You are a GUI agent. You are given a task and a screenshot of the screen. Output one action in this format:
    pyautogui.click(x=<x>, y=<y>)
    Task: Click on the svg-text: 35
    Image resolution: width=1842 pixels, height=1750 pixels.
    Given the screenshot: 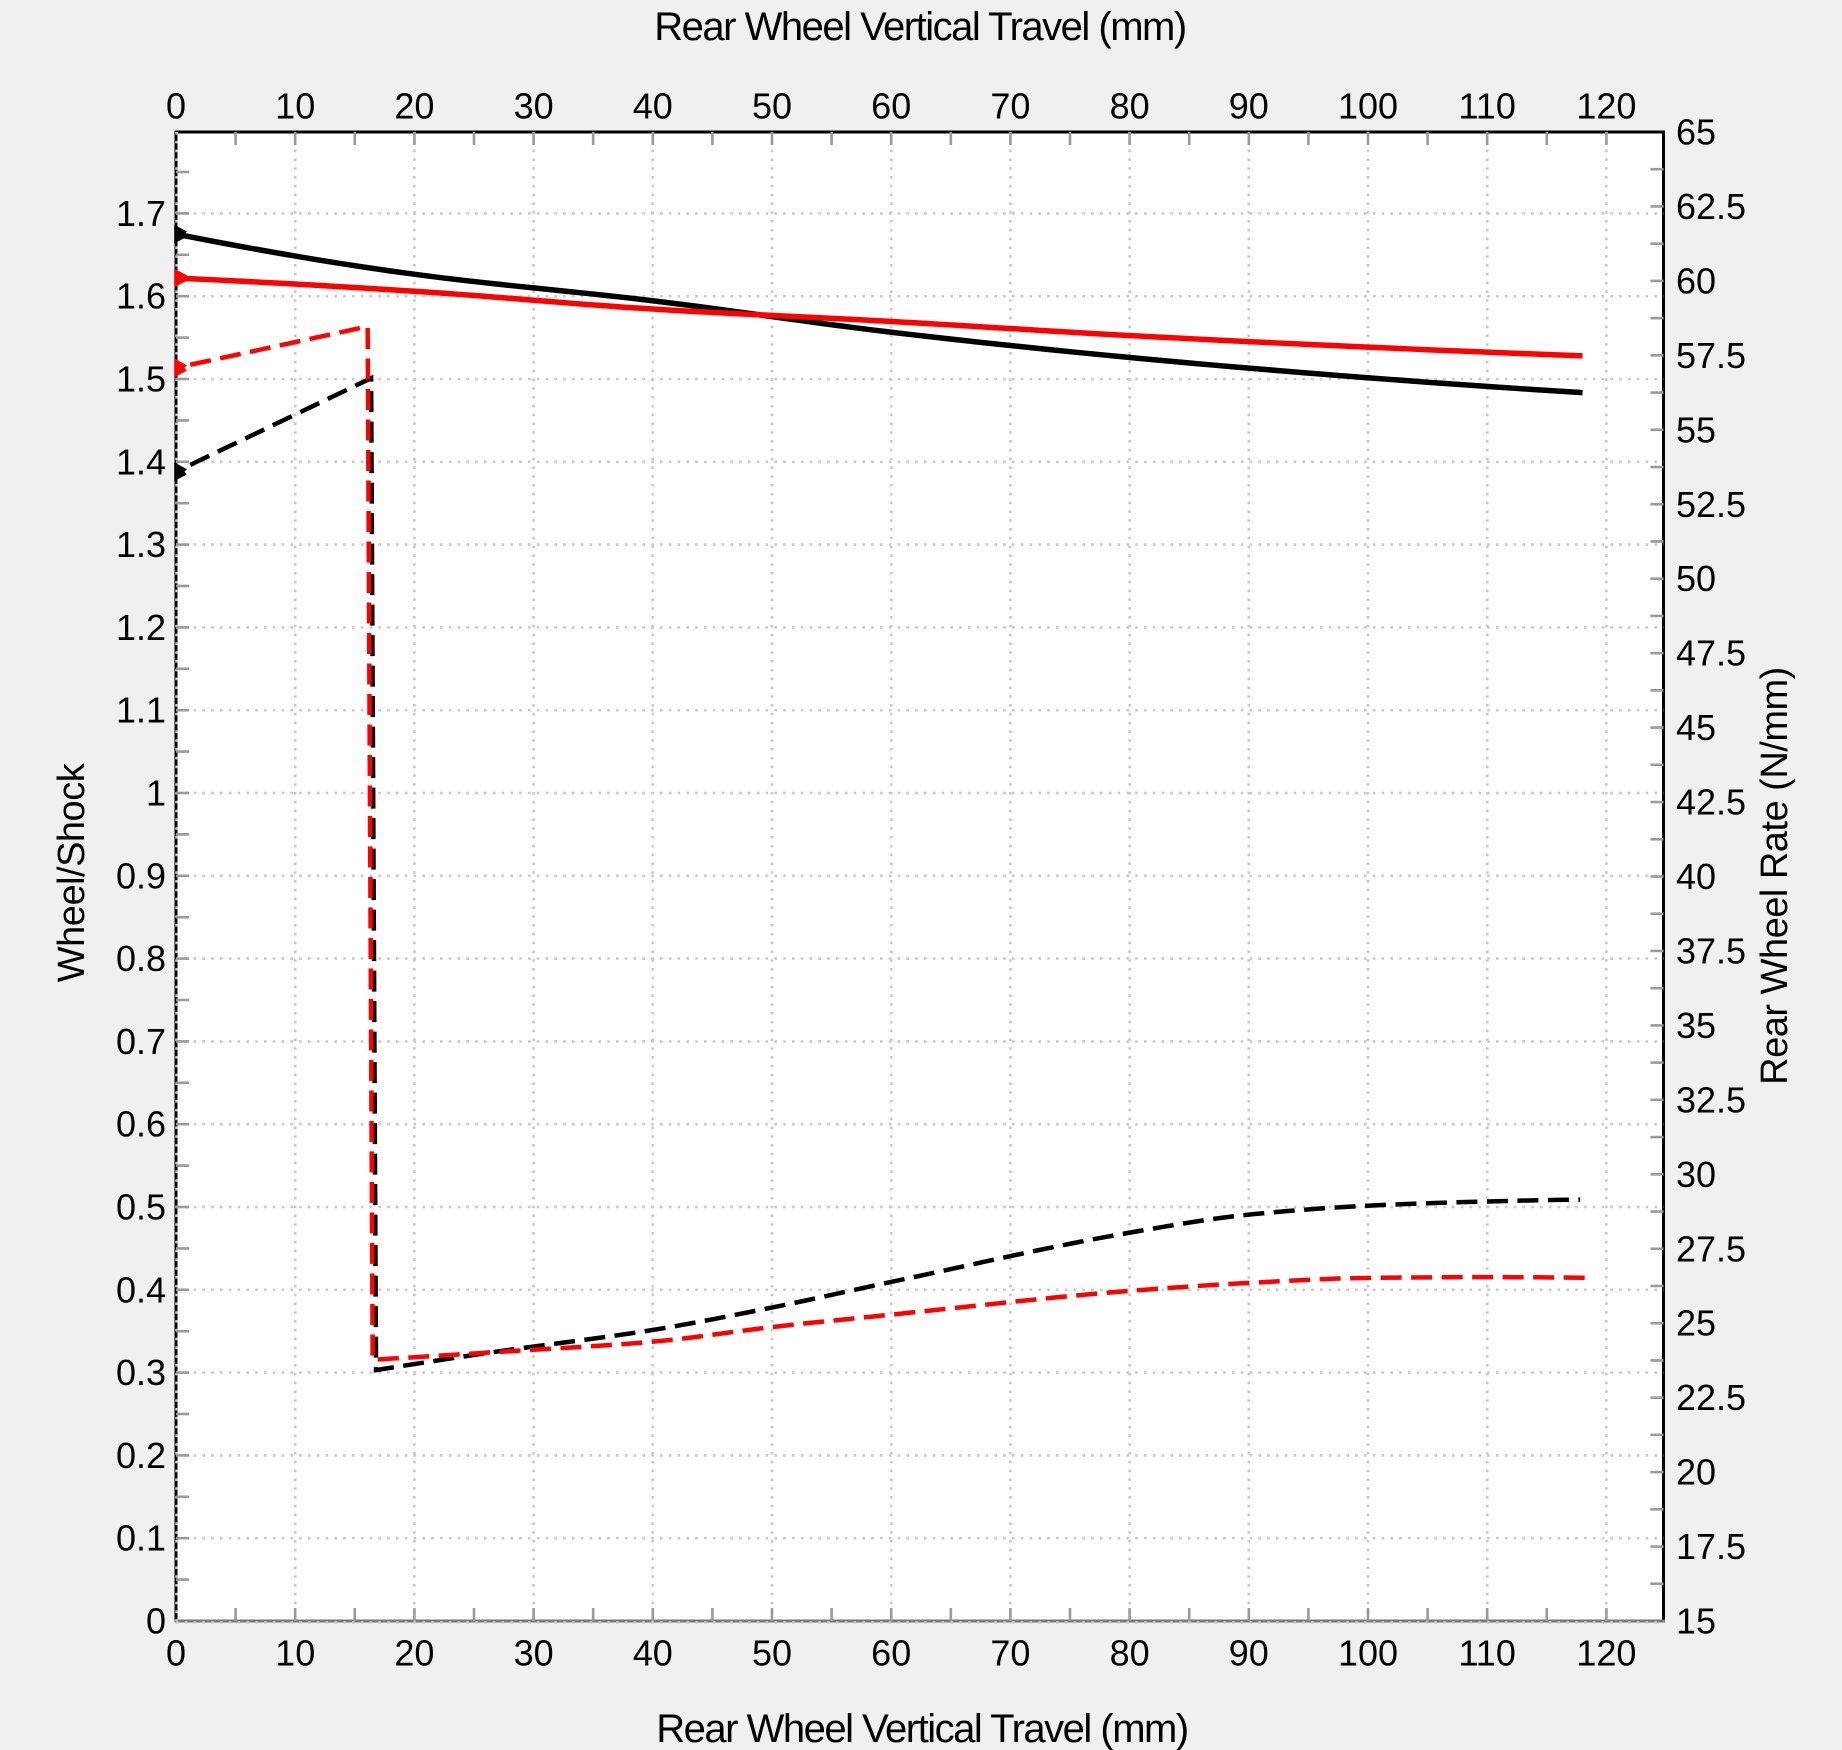 What is the action you would take?
    pyautogui.click(x=1696, y=1025)
    